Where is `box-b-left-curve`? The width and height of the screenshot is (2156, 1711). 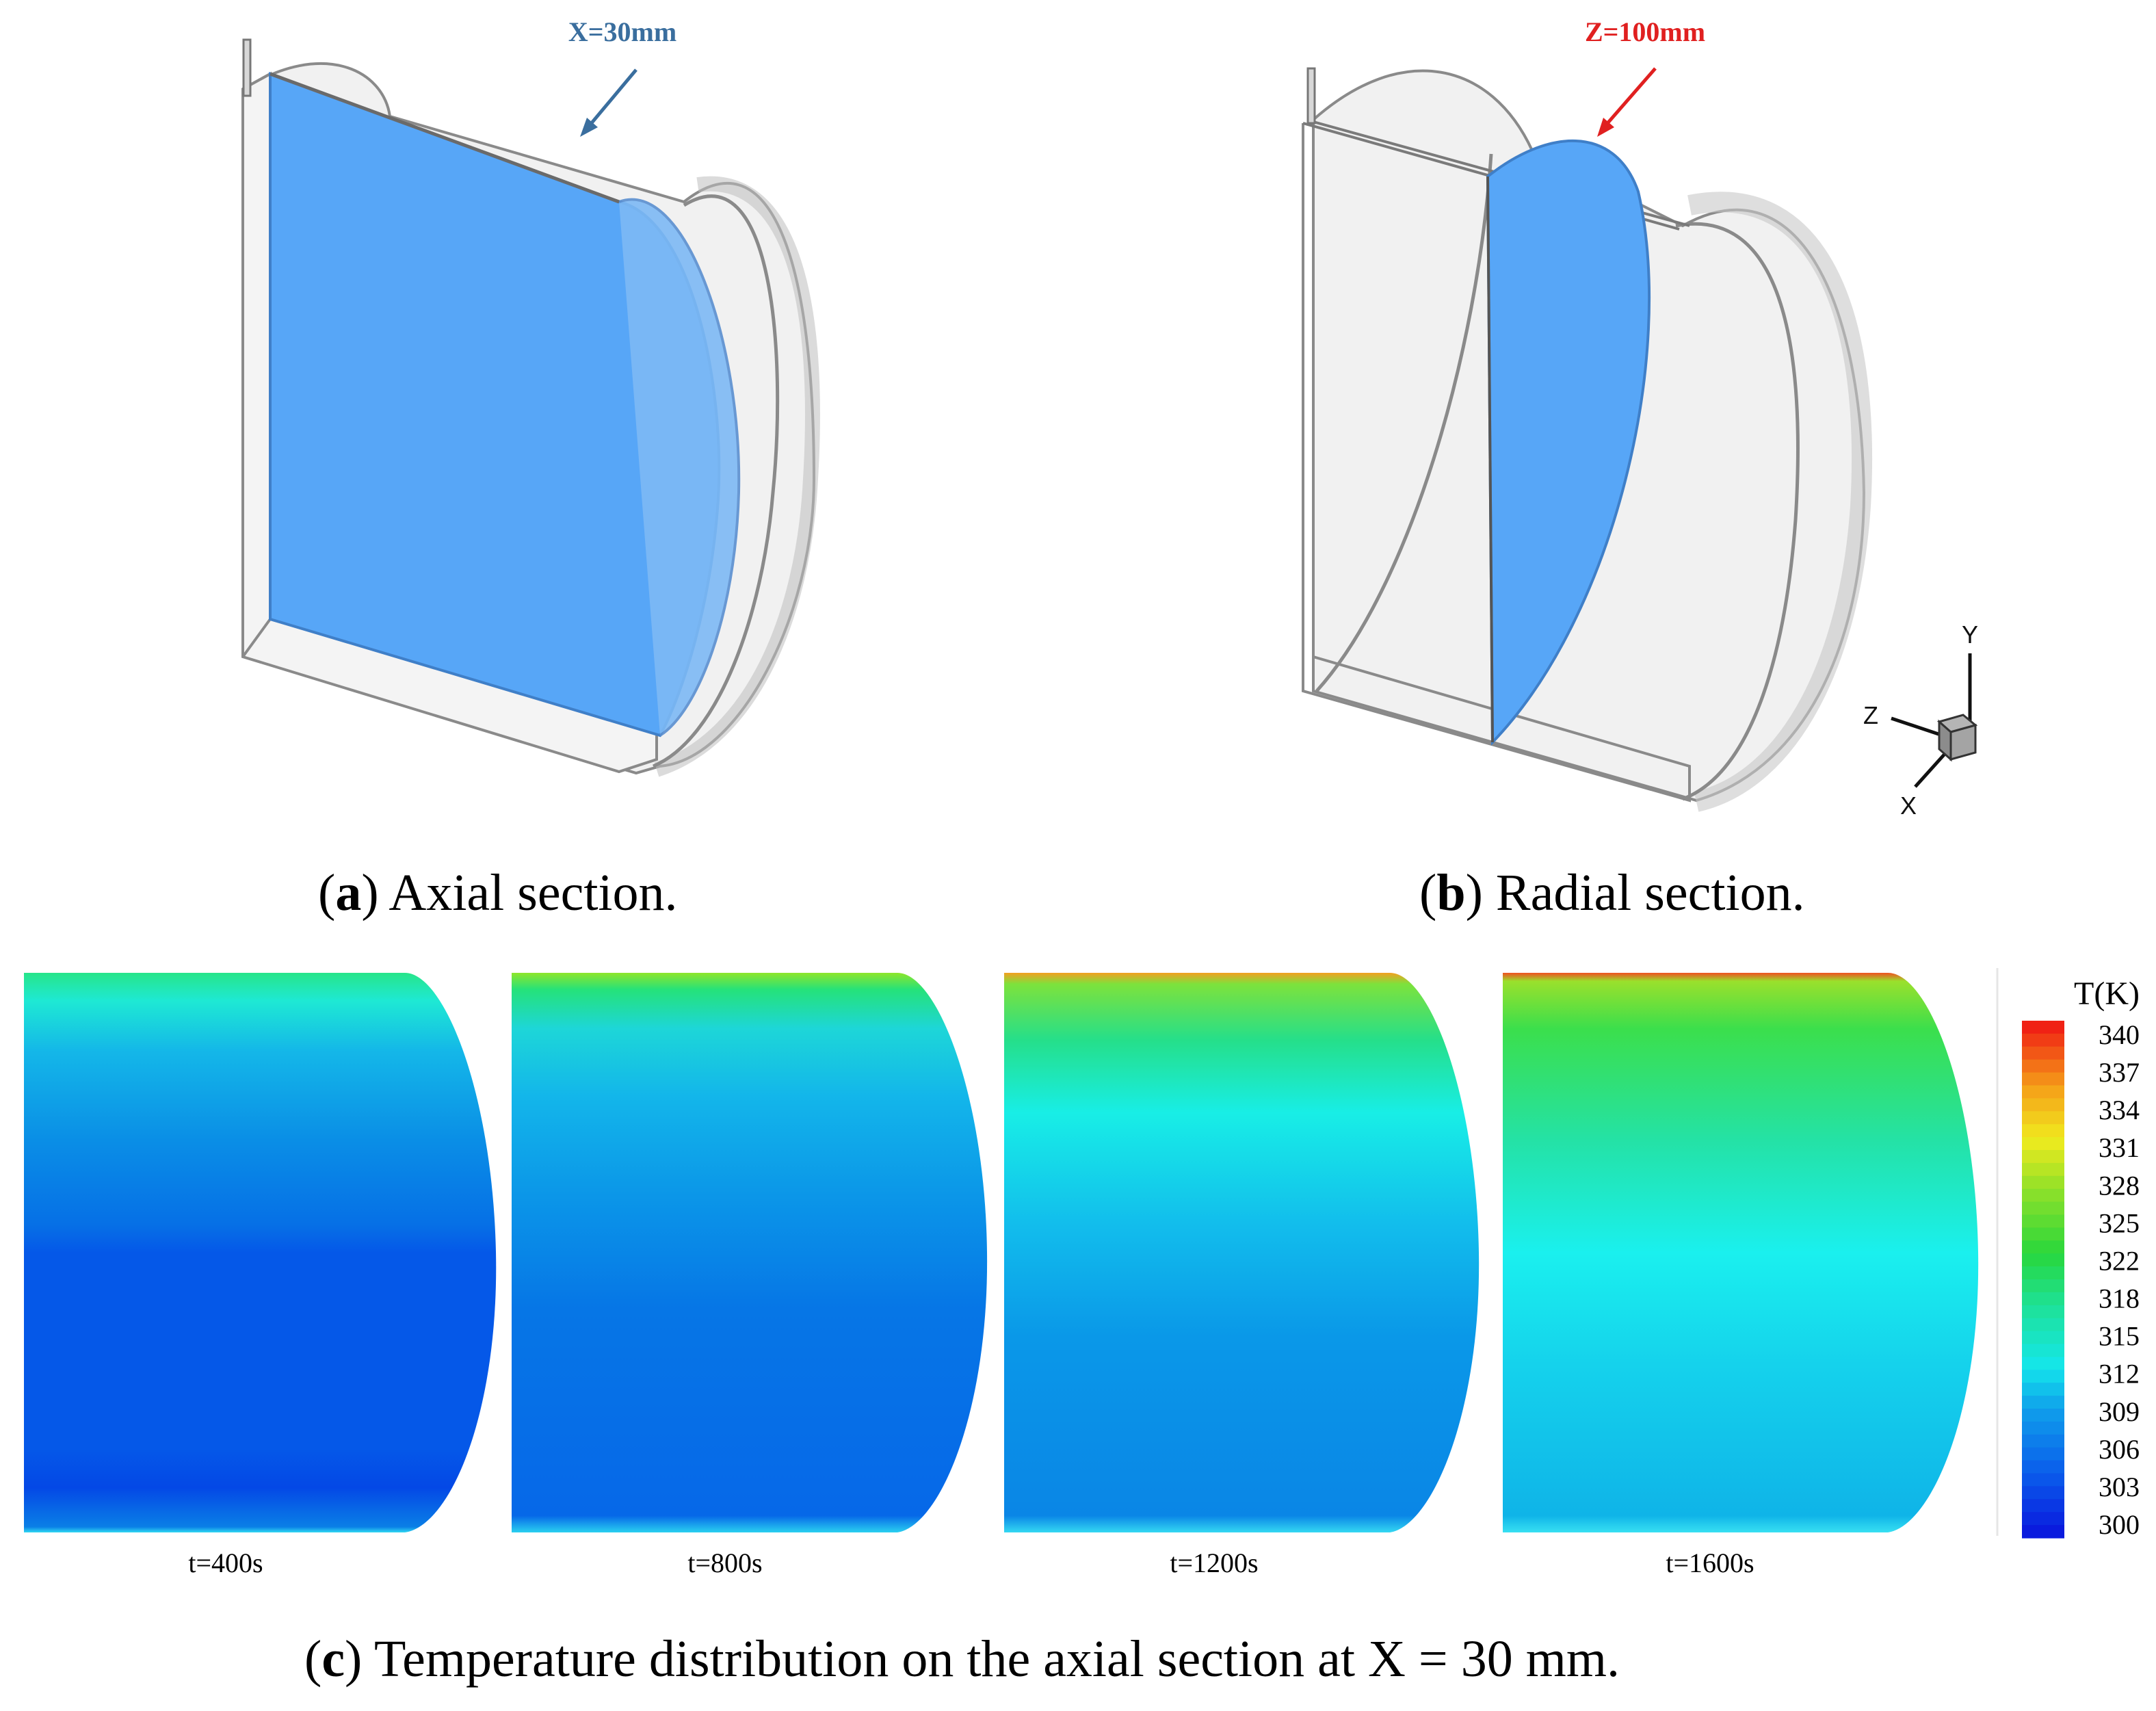 box-b-left-curve is located at coordinates (1404, 422).